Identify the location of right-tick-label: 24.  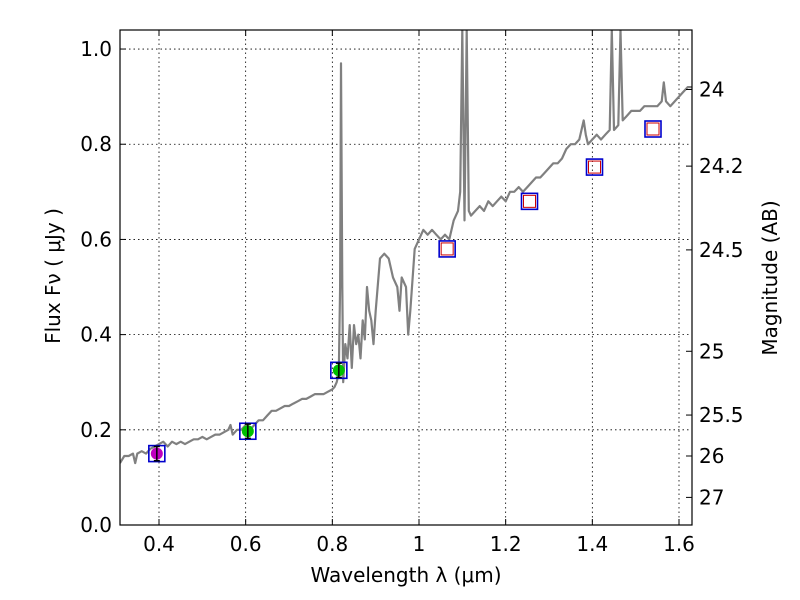
(711, 89).